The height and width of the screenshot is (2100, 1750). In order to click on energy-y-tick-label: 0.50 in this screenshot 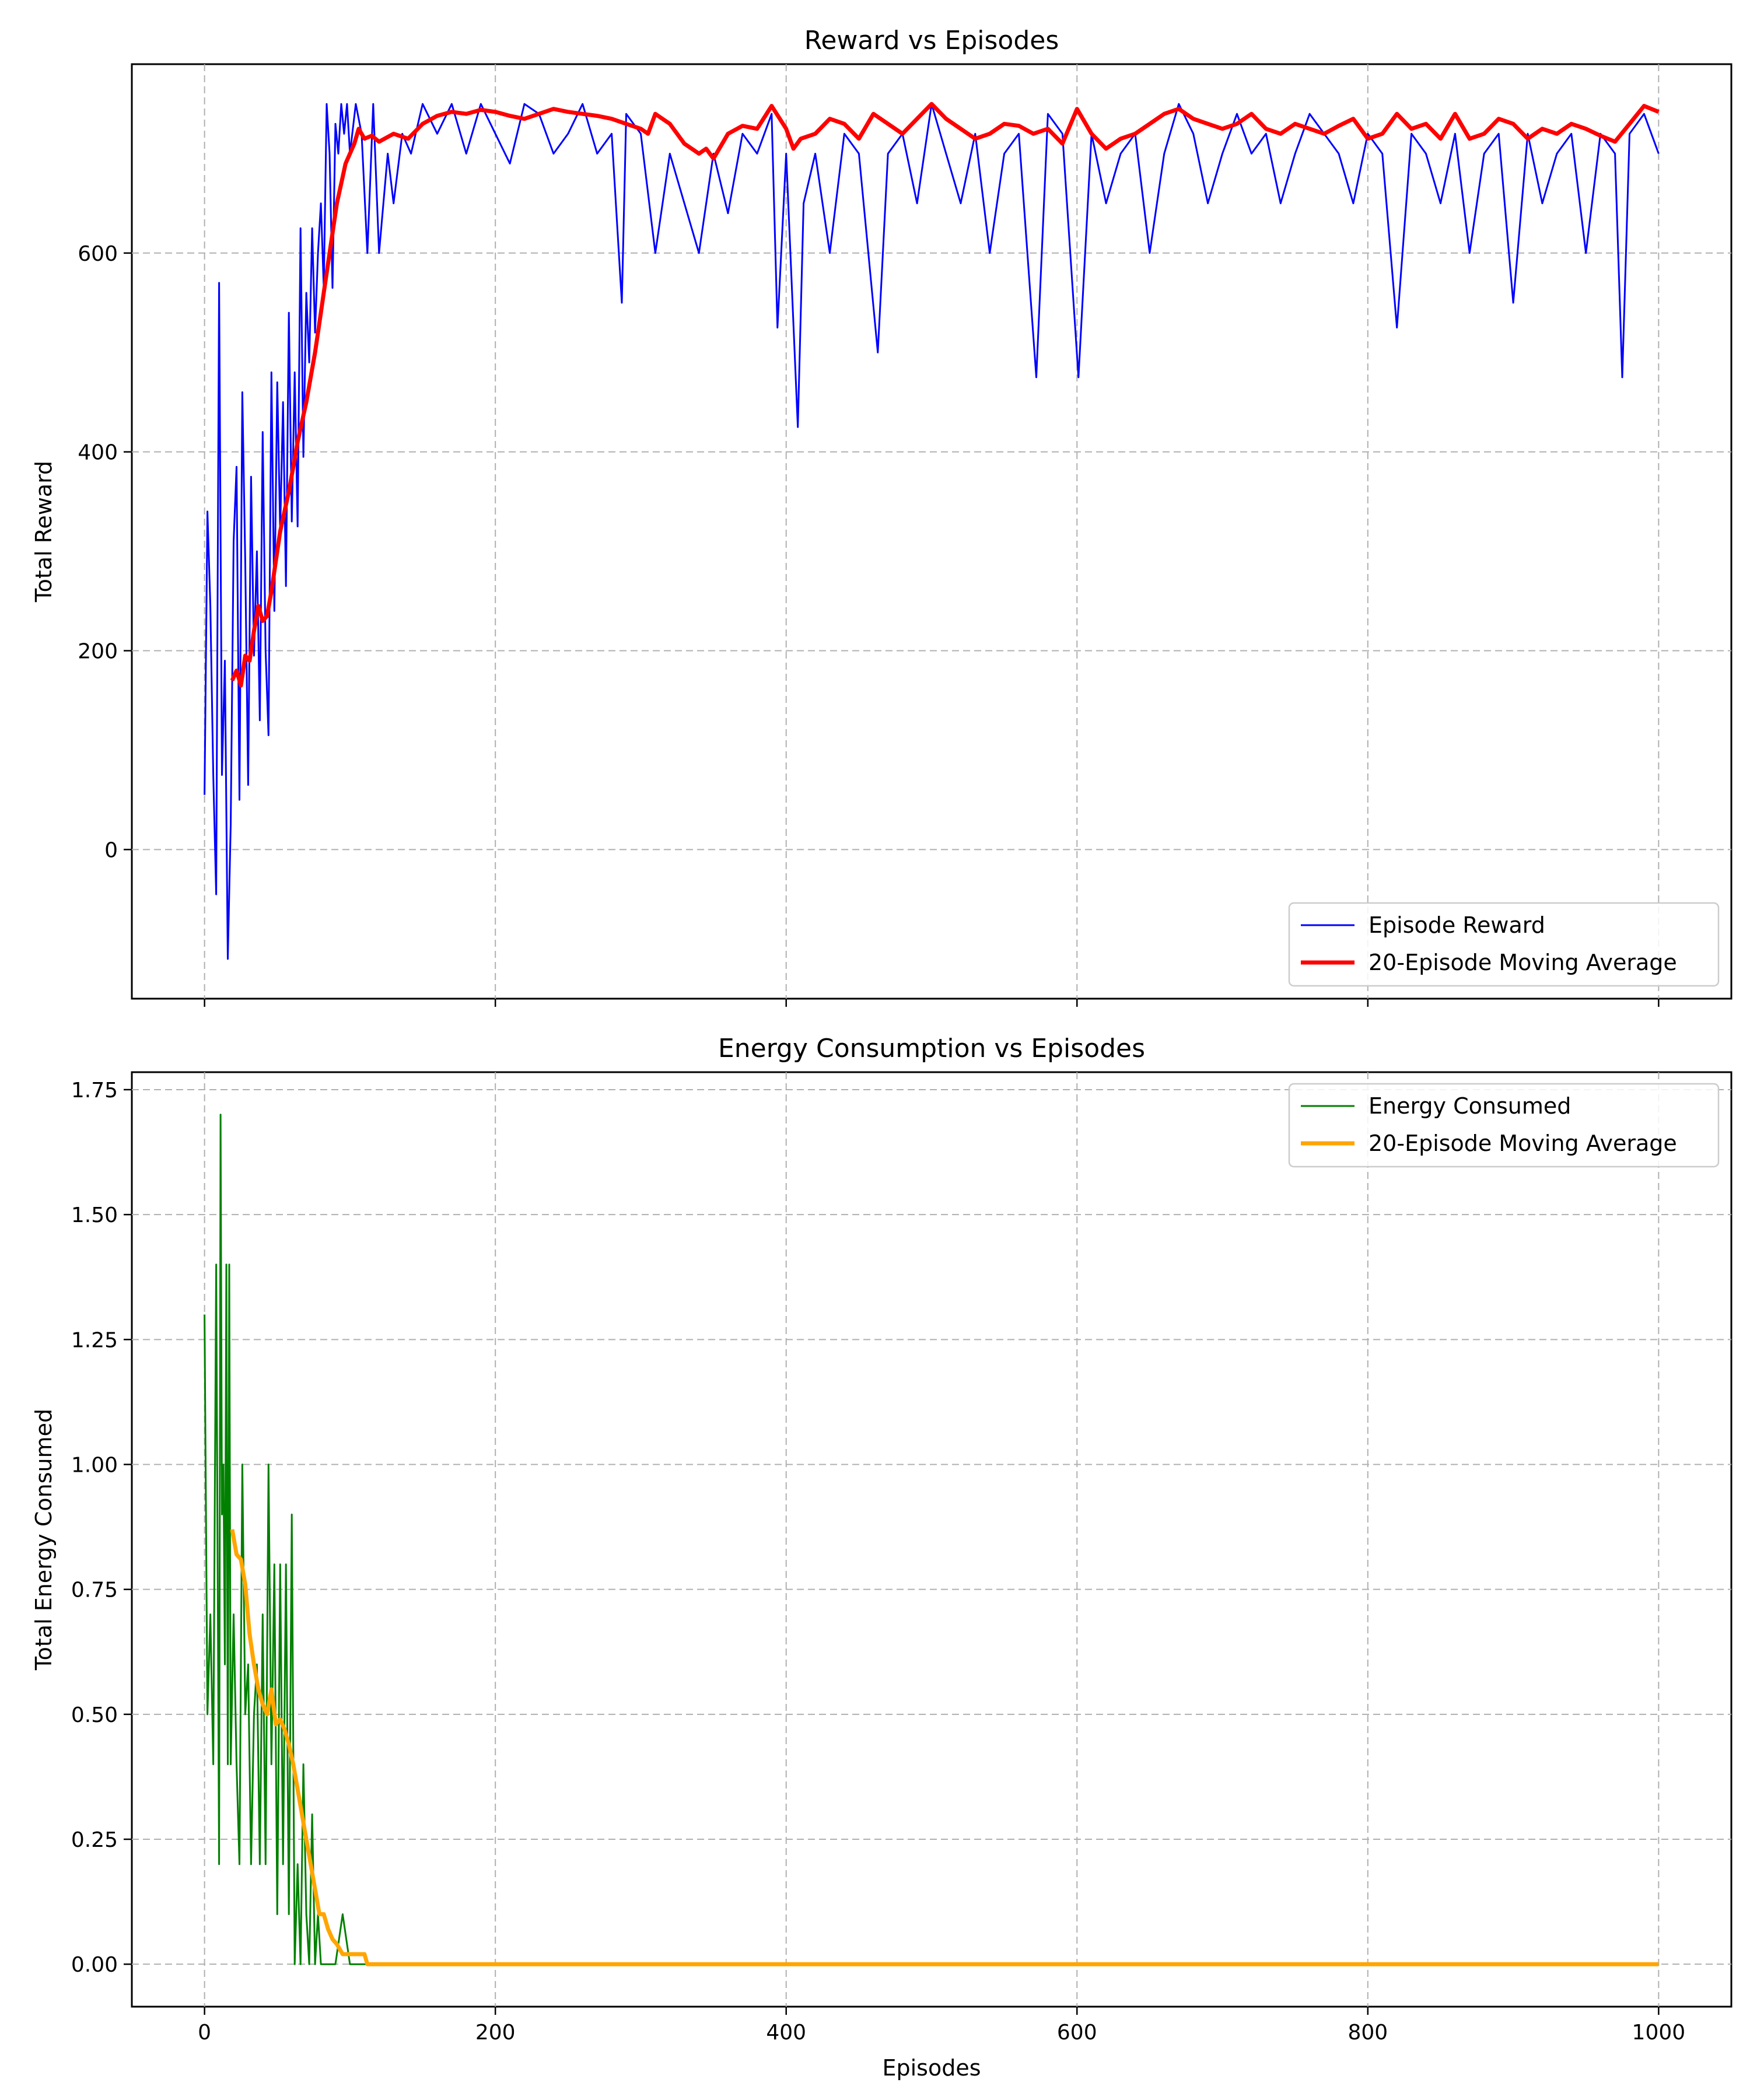, I will do `click(94, 1715)`.